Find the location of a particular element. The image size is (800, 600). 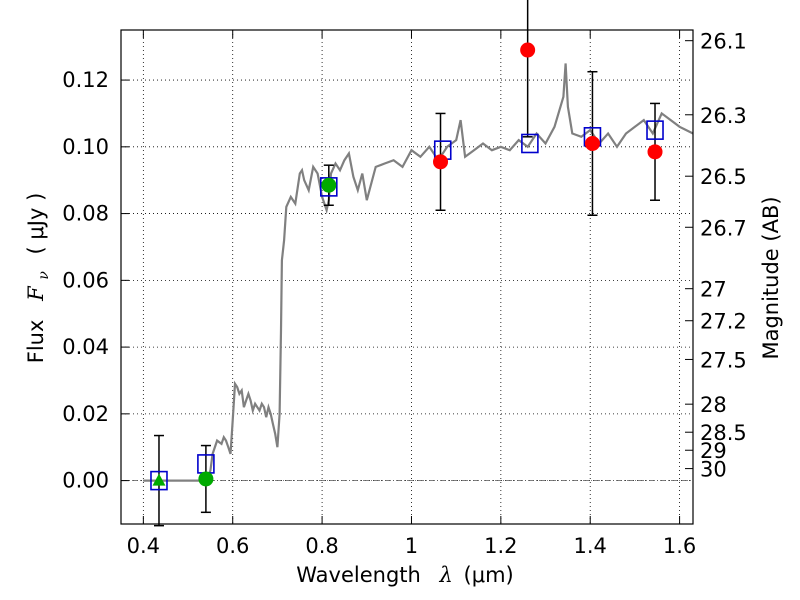

y-tick-label: 0.08 is located at coordinates (85, 214).